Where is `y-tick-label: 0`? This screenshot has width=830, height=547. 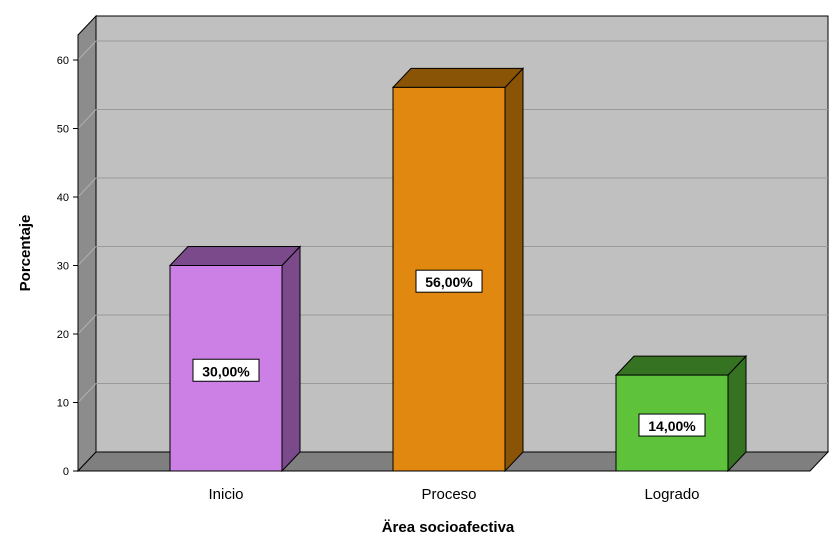
y-tick-label: 0 is located at coordinates (66, 472).